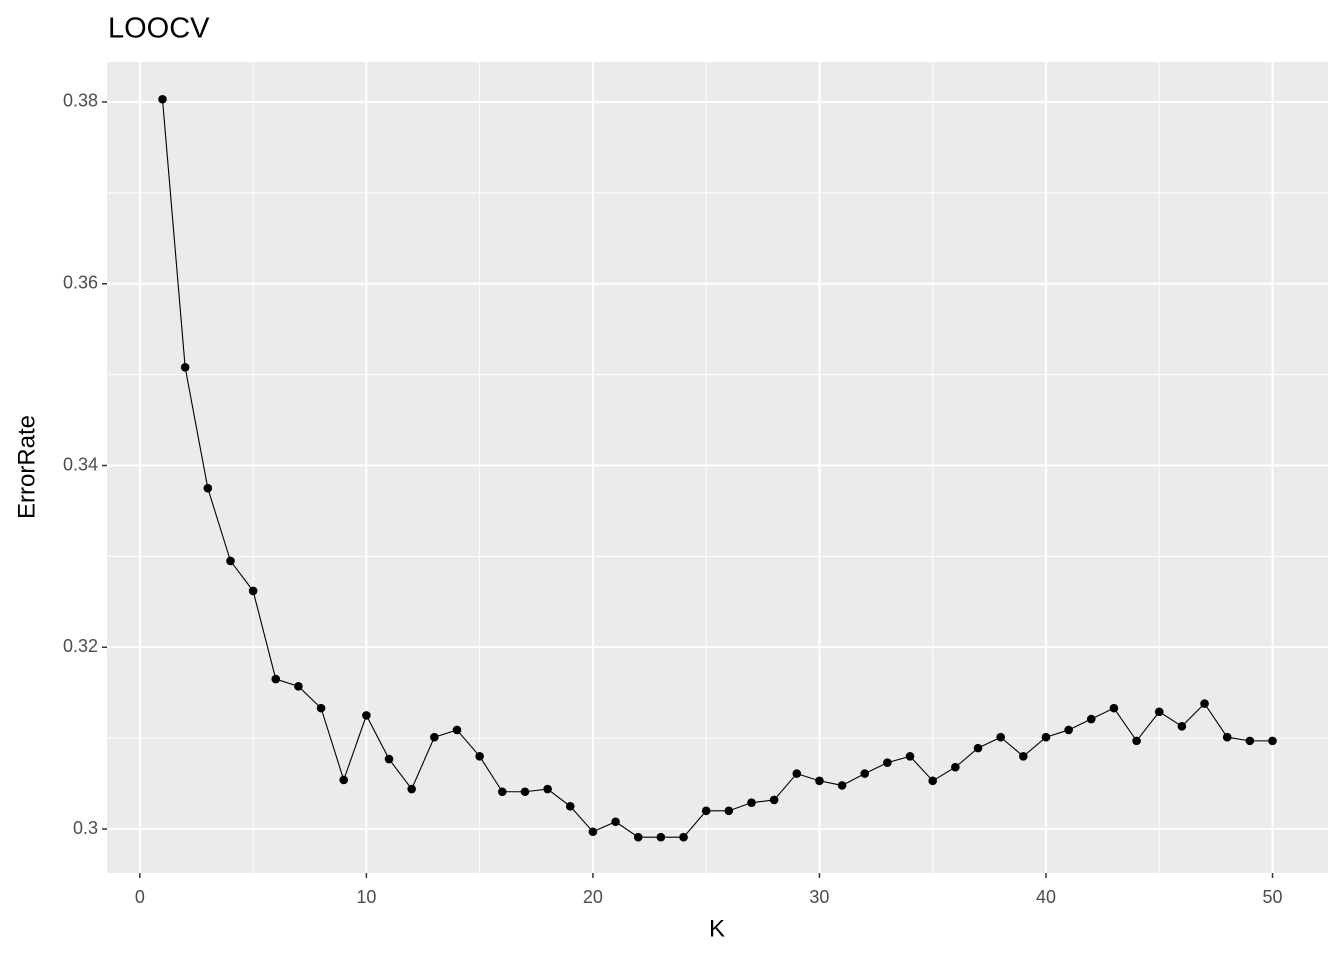  What do you see at coordinates (80, 646) in the screenshot?
I see `y-tick-label: 0.32` at bounding box center [80, 646].